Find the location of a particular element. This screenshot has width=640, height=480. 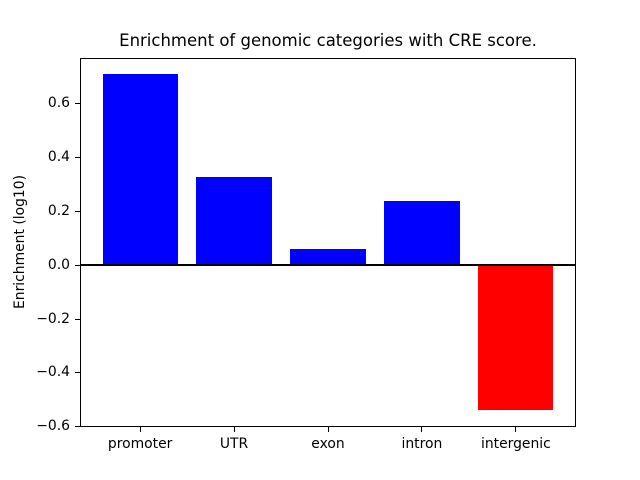

x-tick-label-exon: exon is located at coordinates (328, 444).